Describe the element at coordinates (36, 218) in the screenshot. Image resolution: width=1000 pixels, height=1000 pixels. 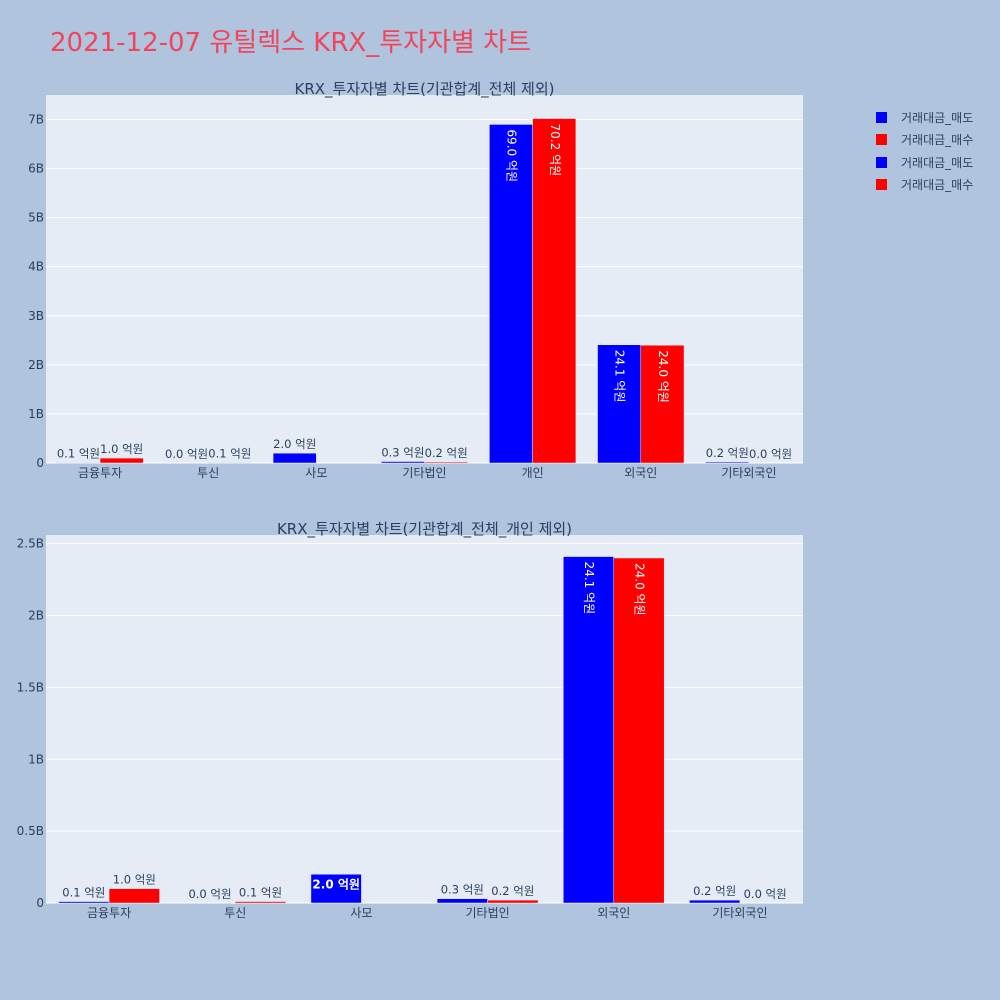
I see `y-tick-label: 5B` at that location.